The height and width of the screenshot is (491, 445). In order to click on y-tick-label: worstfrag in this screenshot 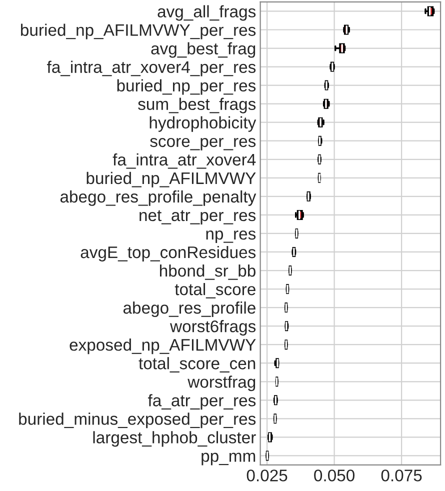, I will do `click(222, 384)`.